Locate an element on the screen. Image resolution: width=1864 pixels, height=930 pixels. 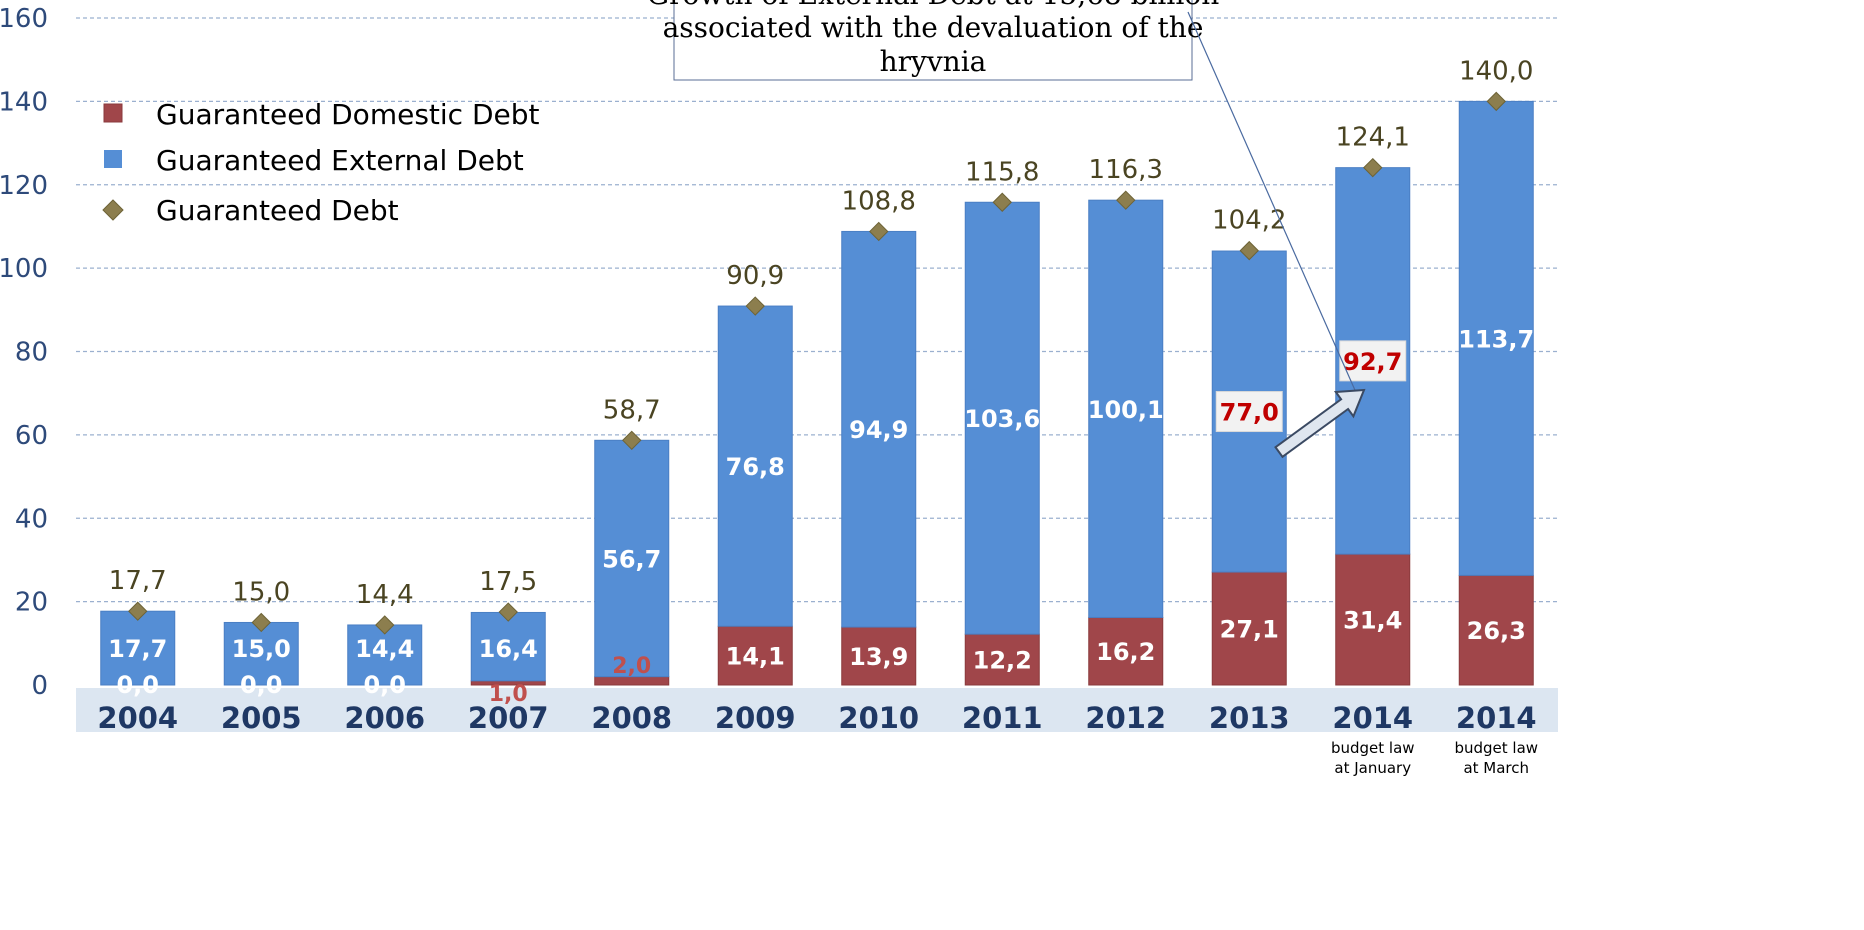
total-value-label: 108,8 is located at coordinates (879, 201).